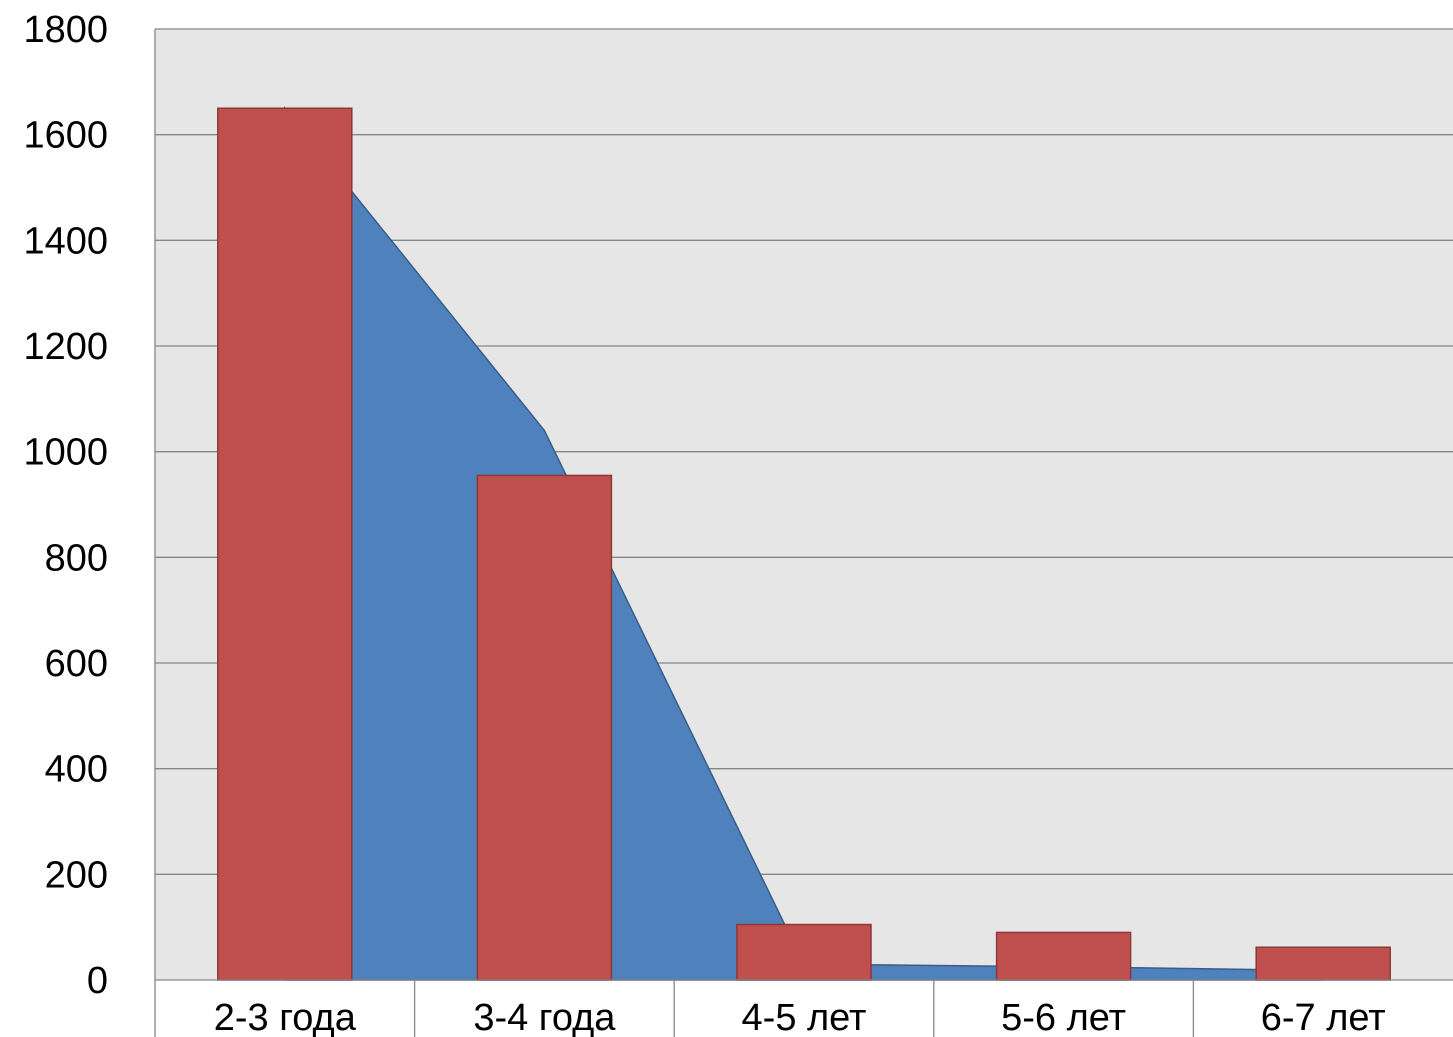  I want to click on y-tick-label: 1000, so click(65, 453).